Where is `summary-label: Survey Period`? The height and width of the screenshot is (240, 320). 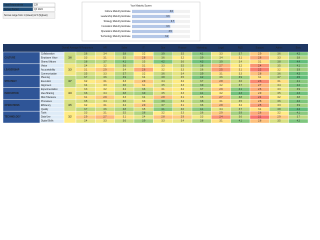 summary-label: Survey Period is located at coordinates (11, 9).